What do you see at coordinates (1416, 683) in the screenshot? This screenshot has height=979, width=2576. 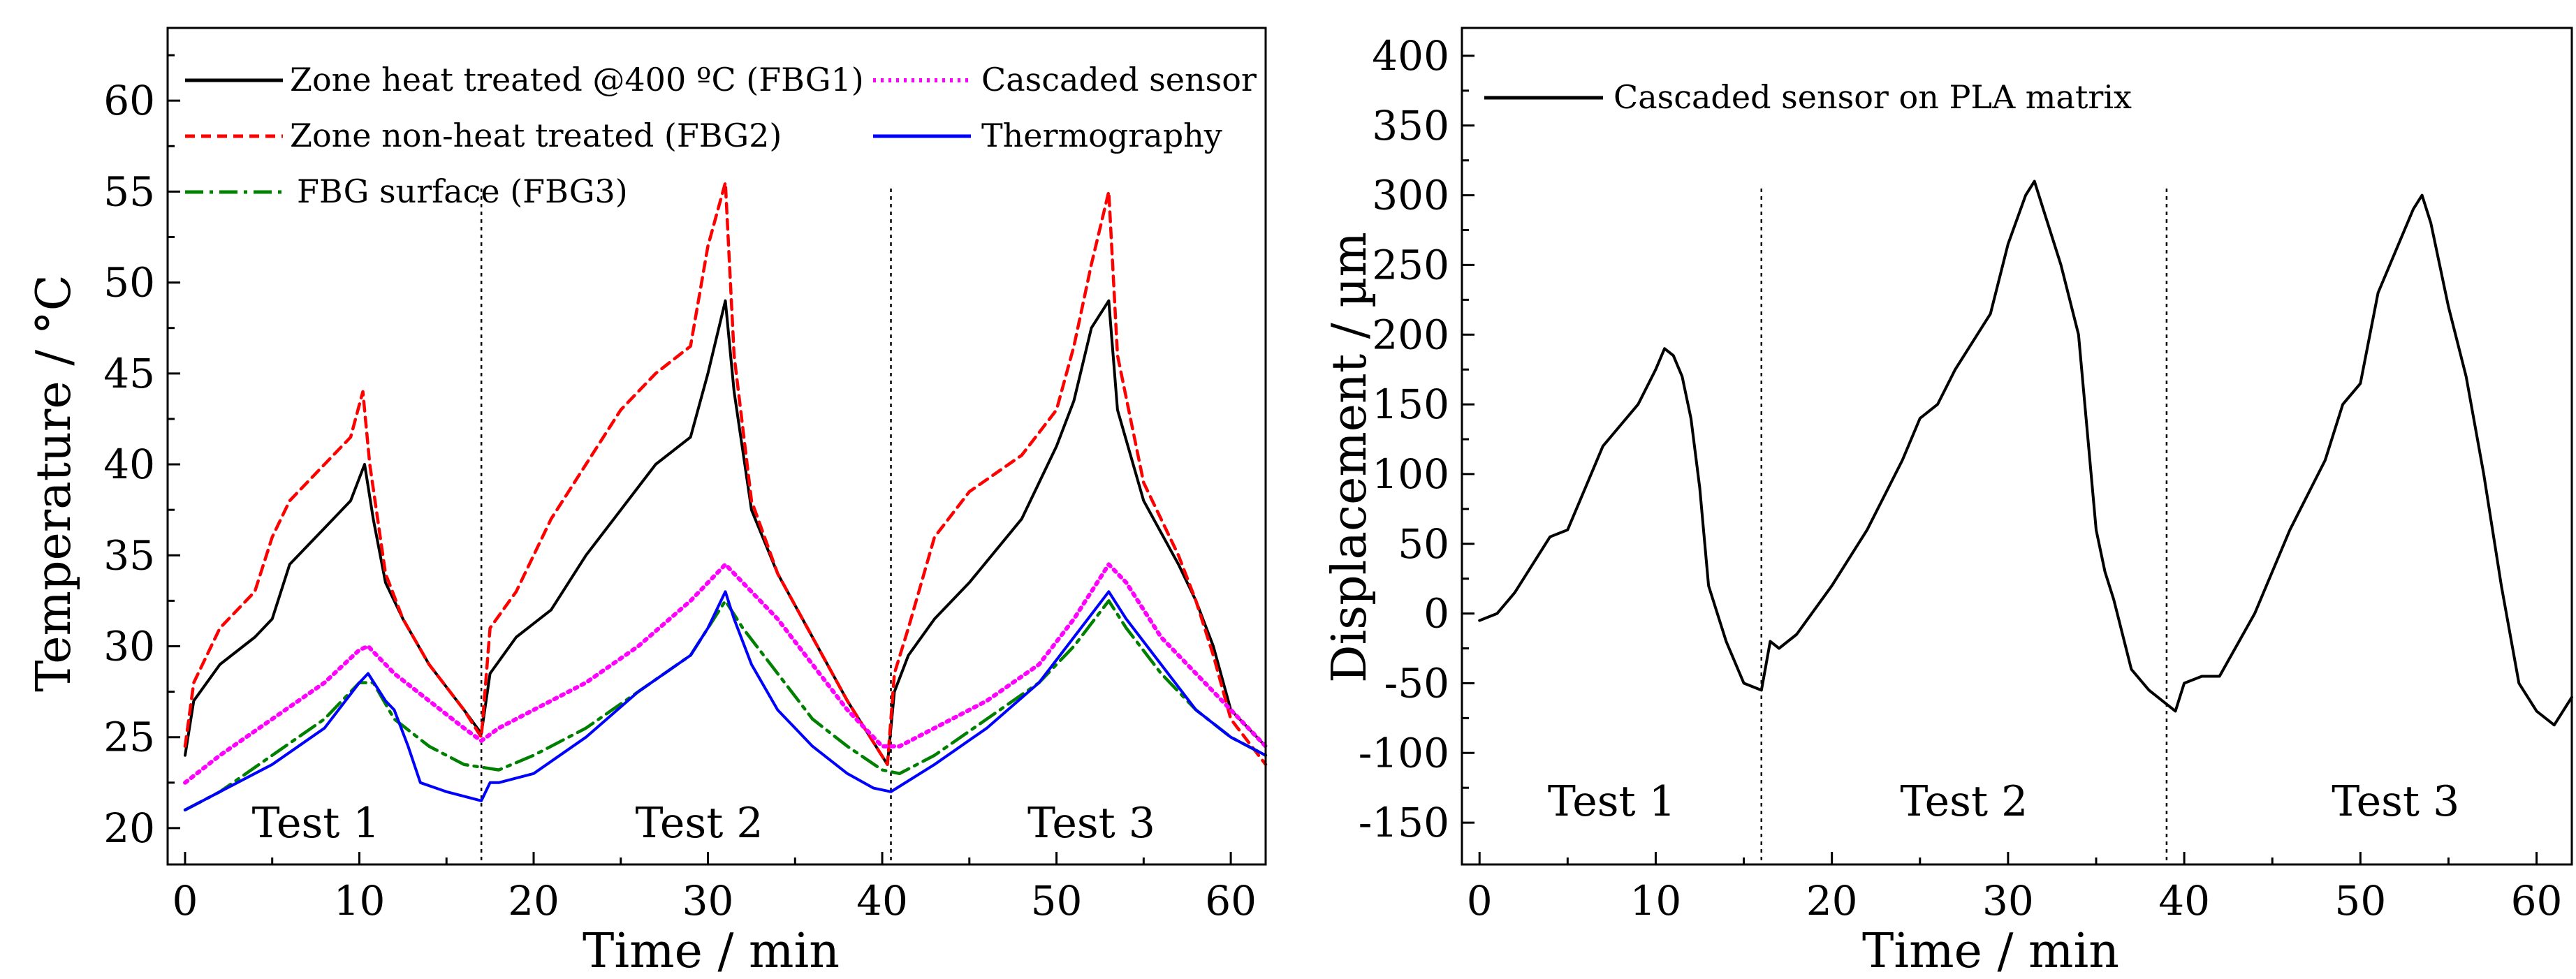 I see `y-tick-label: -50` at bounding box center [1416, 683].